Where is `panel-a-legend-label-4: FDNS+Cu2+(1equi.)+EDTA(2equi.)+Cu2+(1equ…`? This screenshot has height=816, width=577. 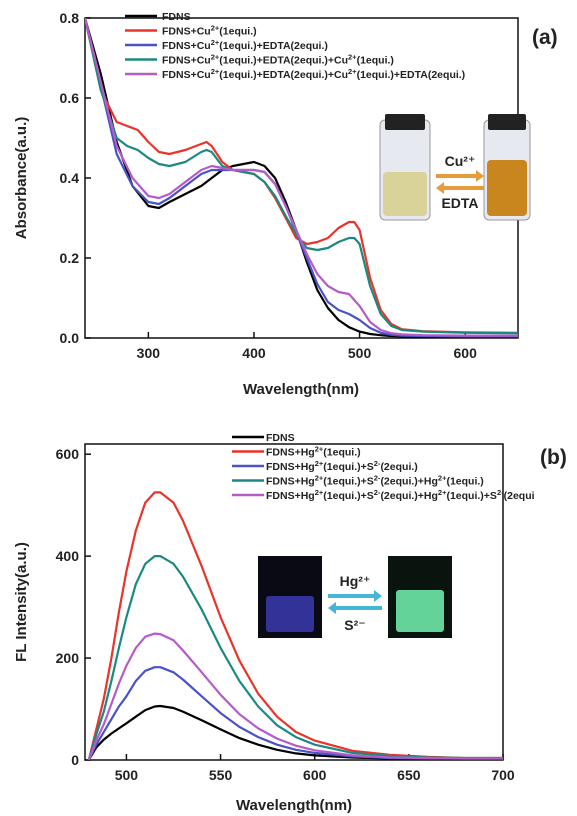 panel-a-legend-label-4: FDNS+Cu2+(1equi.)+EDTA(2equi.)+Cu2+(1equ… is located at coordinates (278, 60).